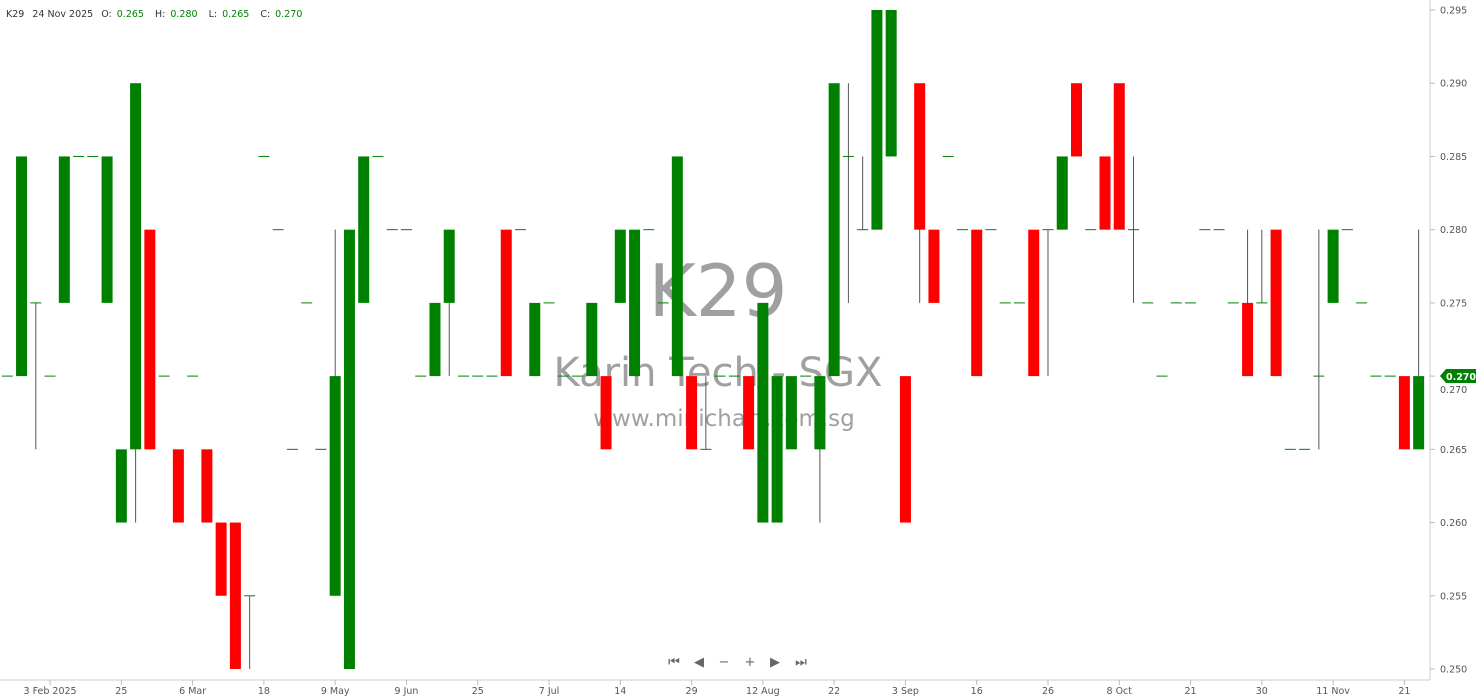 Image resolution: width=1480 pixels, height=699 pixels. Describe the element at coordinates (620, 691) in the screenshot. I see `x-tick-label: 14` at that location.